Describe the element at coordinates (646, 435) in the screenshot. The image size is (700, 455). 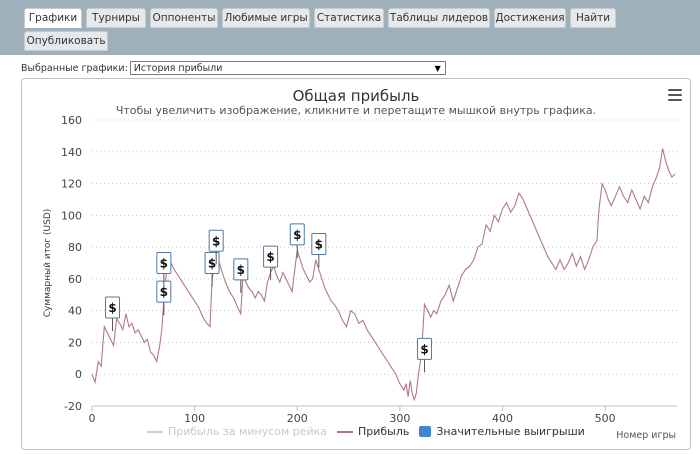
I see `x-axis-title: Номер игры` at that location.